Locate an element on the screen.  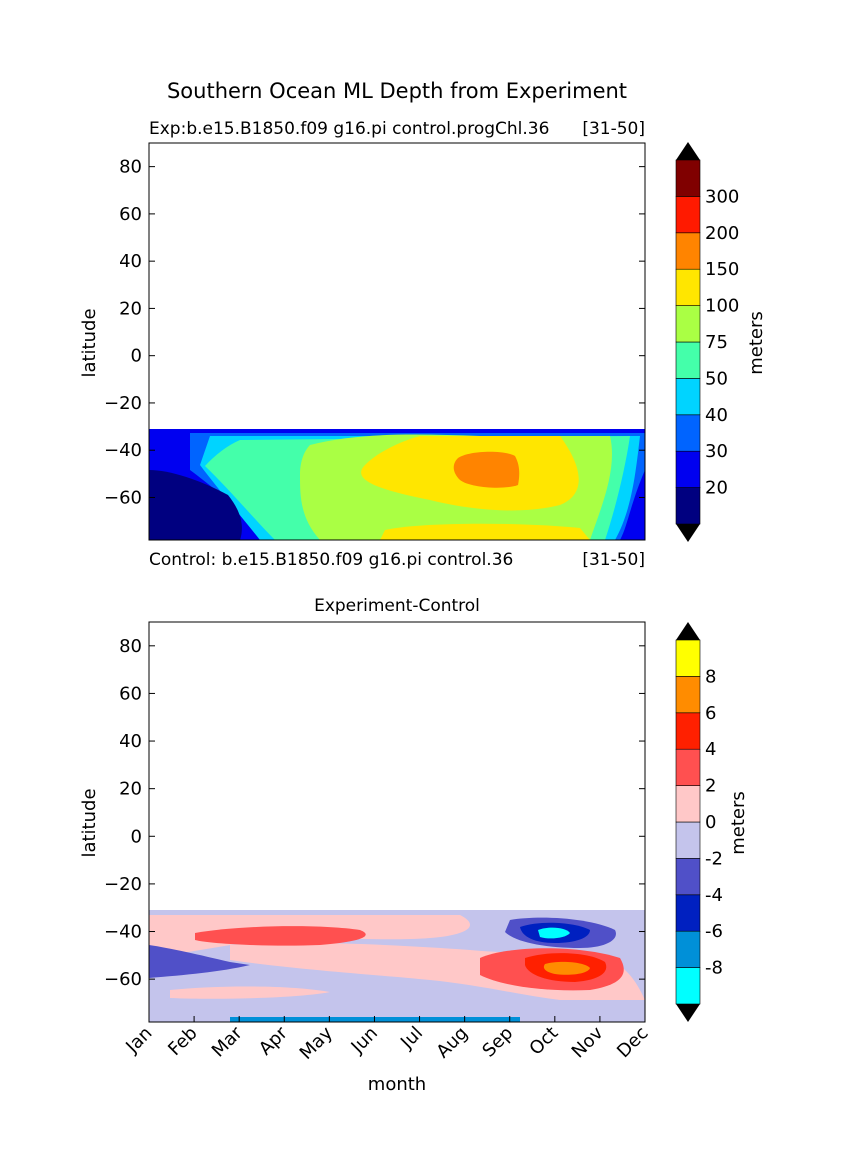
bottom-ytick-label: −60 is located at coordinates (123, 979).